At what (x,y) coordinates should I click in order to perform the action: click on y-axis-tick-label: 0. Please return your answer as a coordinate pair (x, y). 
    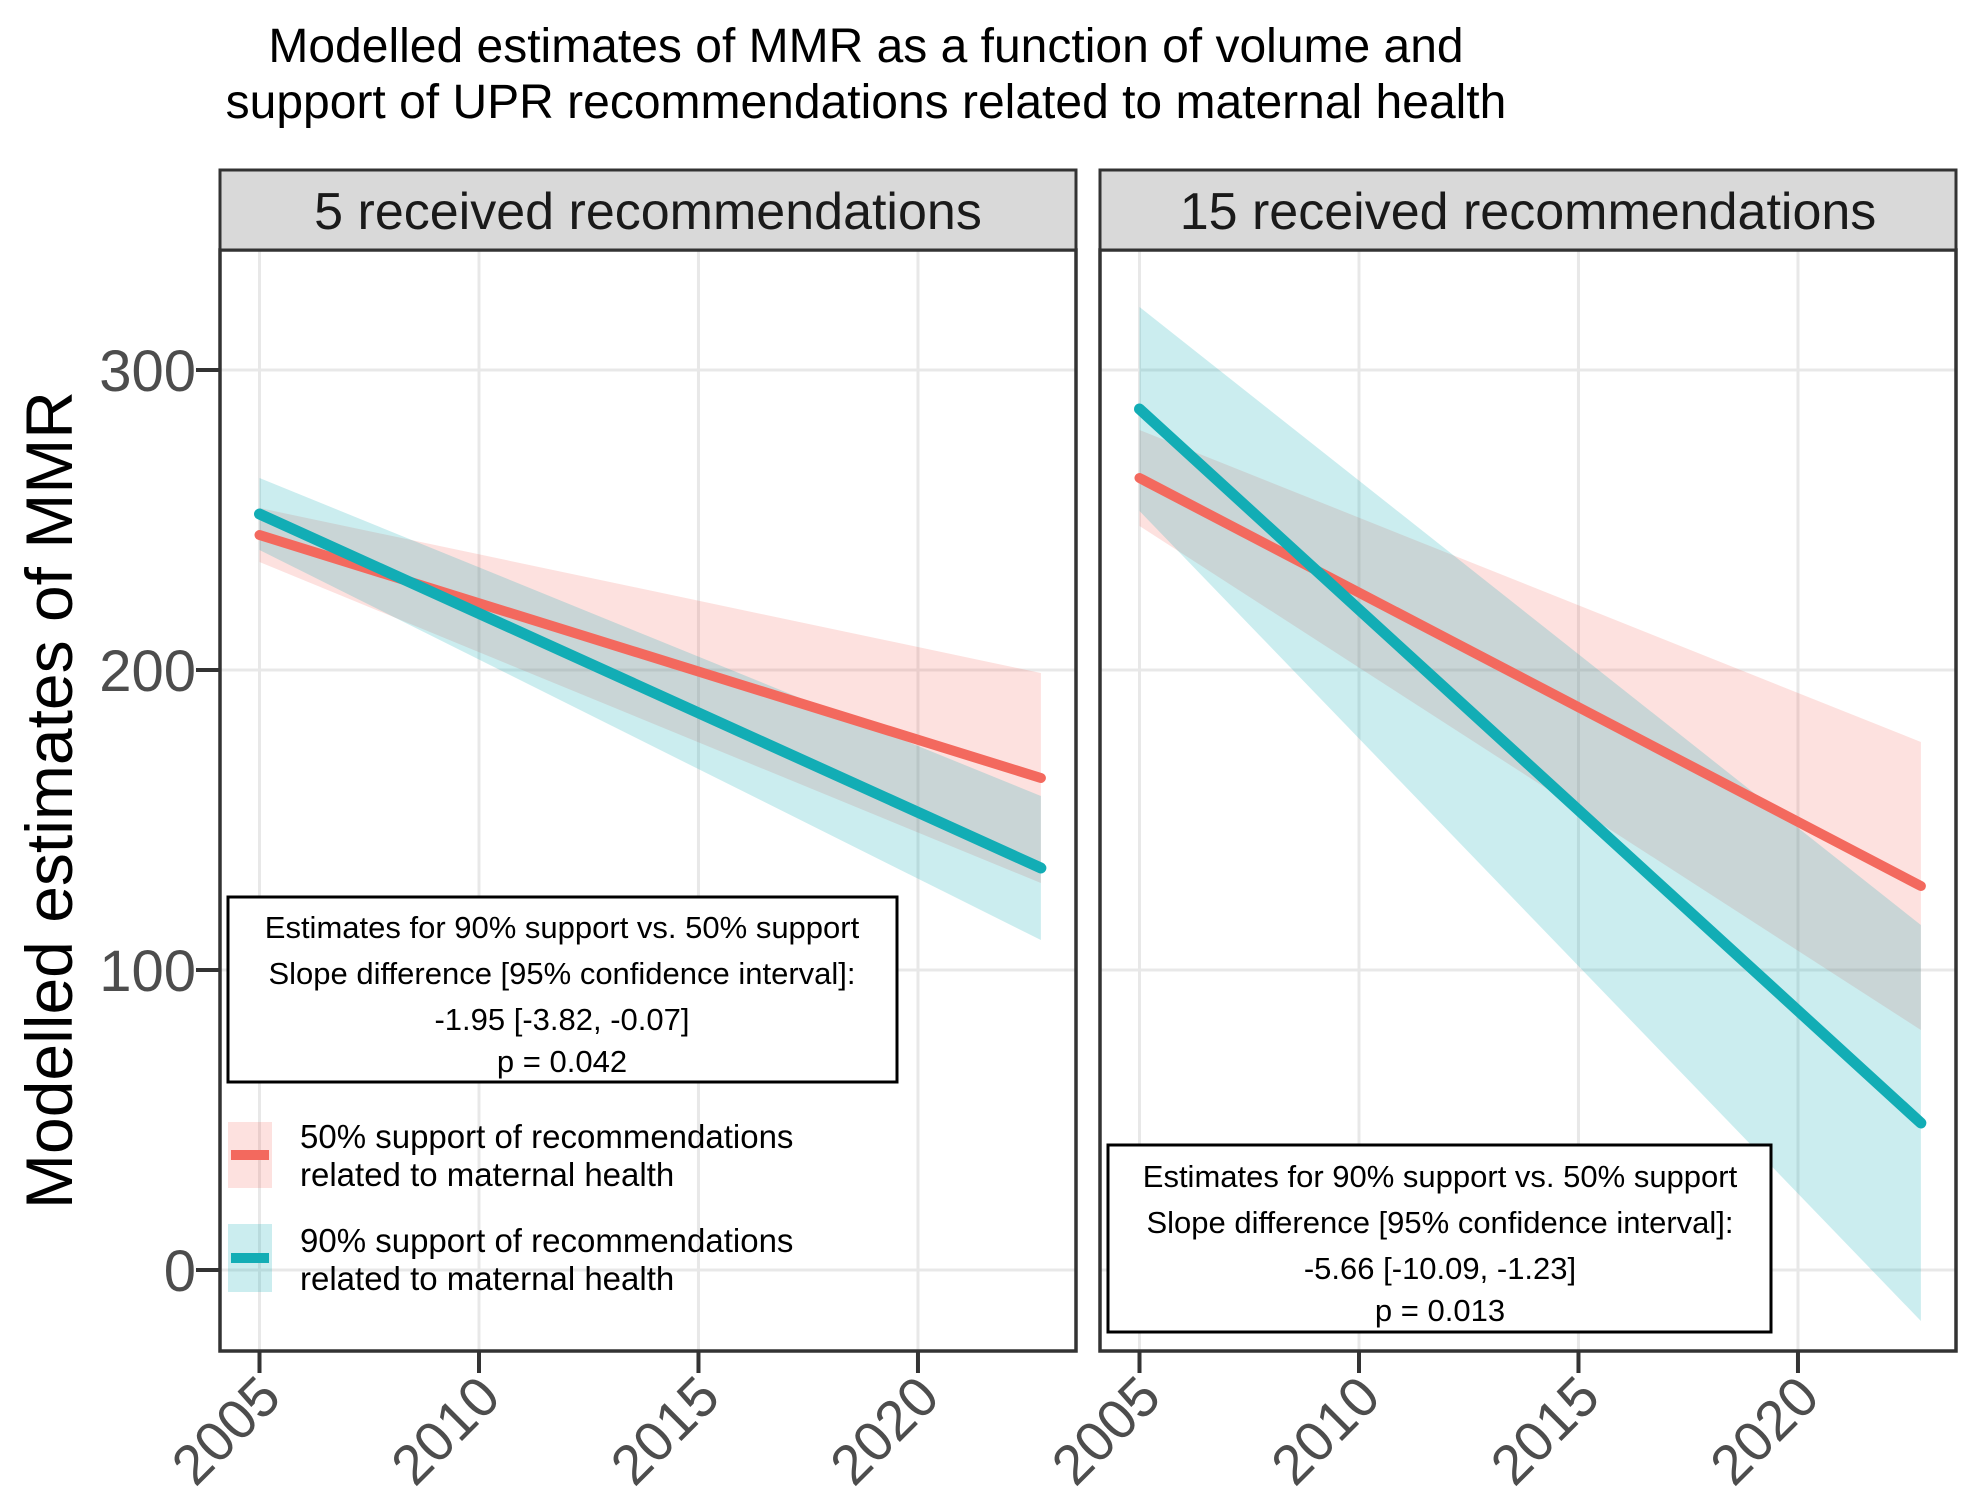
    Looking at the image, I should click on (180, 1271).